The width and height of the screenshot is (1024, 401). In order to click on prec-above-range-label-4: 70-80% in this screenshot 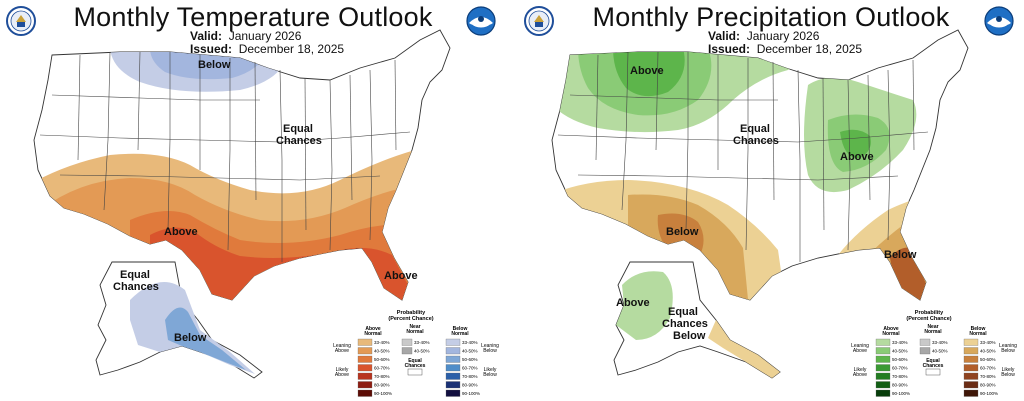, I will do `click(900, 376)`.